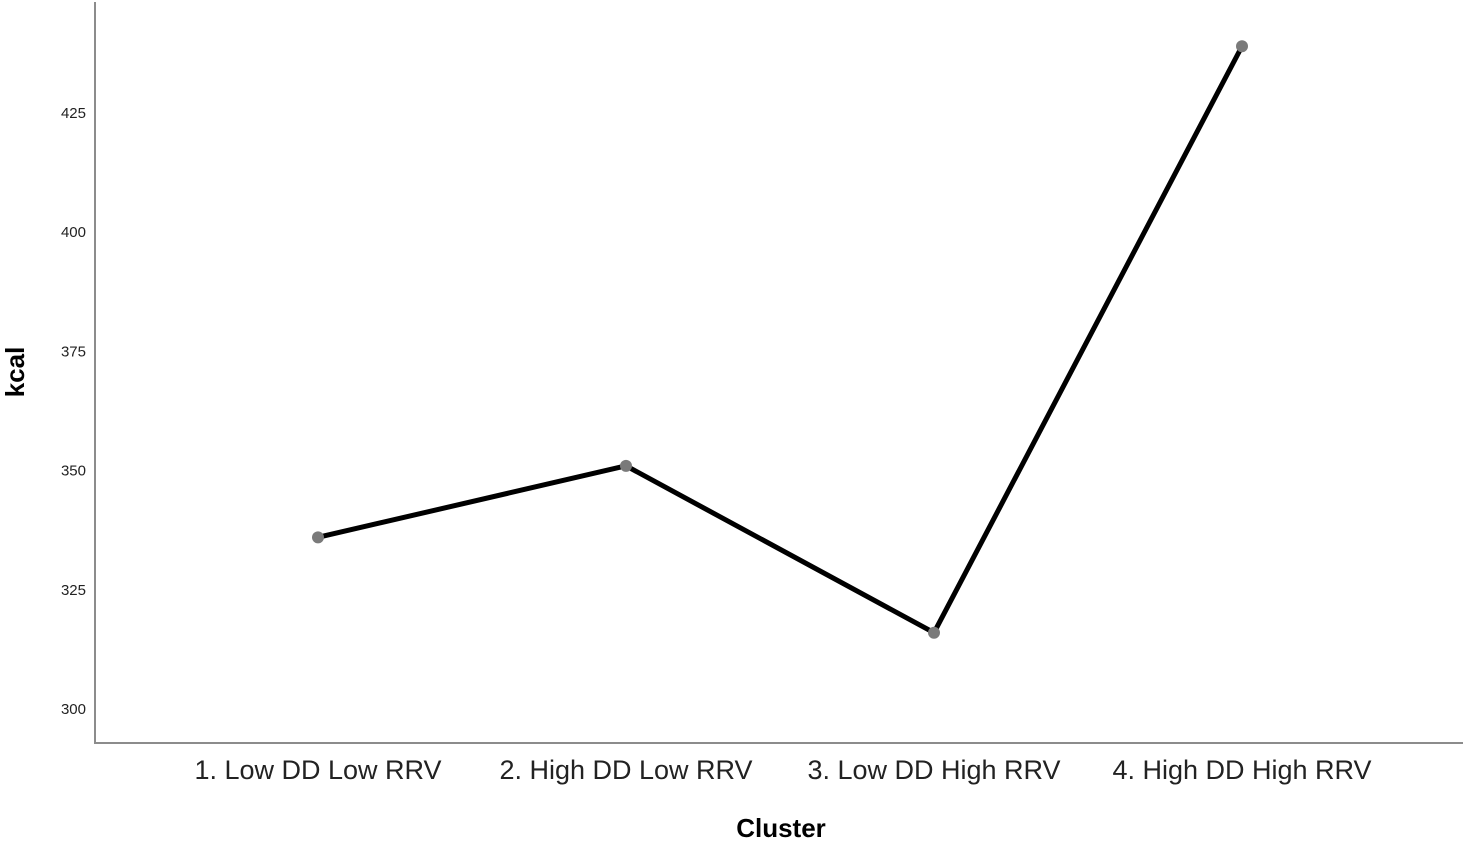 The image size is (1463, 843). Describe the element at coordinates (73, 411) in the screenshot. I see `y-tick-labels: 300 325 350 375 400 425` at that location.